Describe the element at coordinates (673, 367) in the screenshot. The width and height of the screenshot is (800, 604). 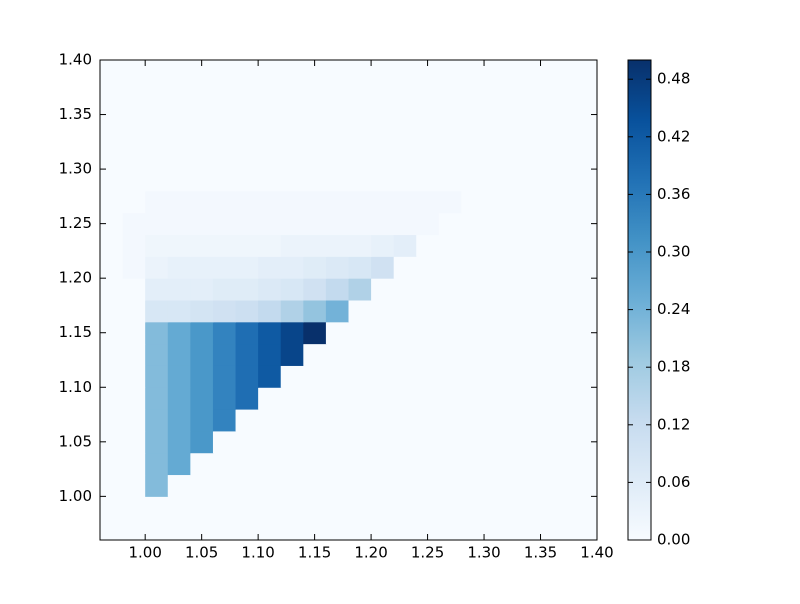
I see `colorbar-tick-label: 0.18` at that location.